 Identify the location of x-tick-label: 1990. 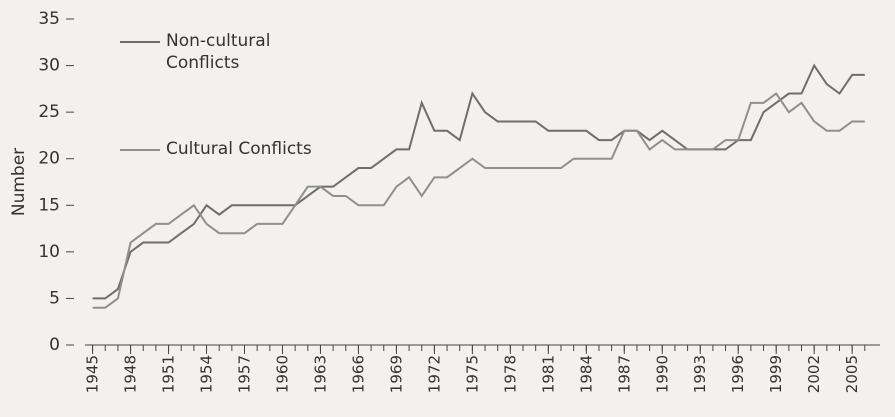
(662, 374).